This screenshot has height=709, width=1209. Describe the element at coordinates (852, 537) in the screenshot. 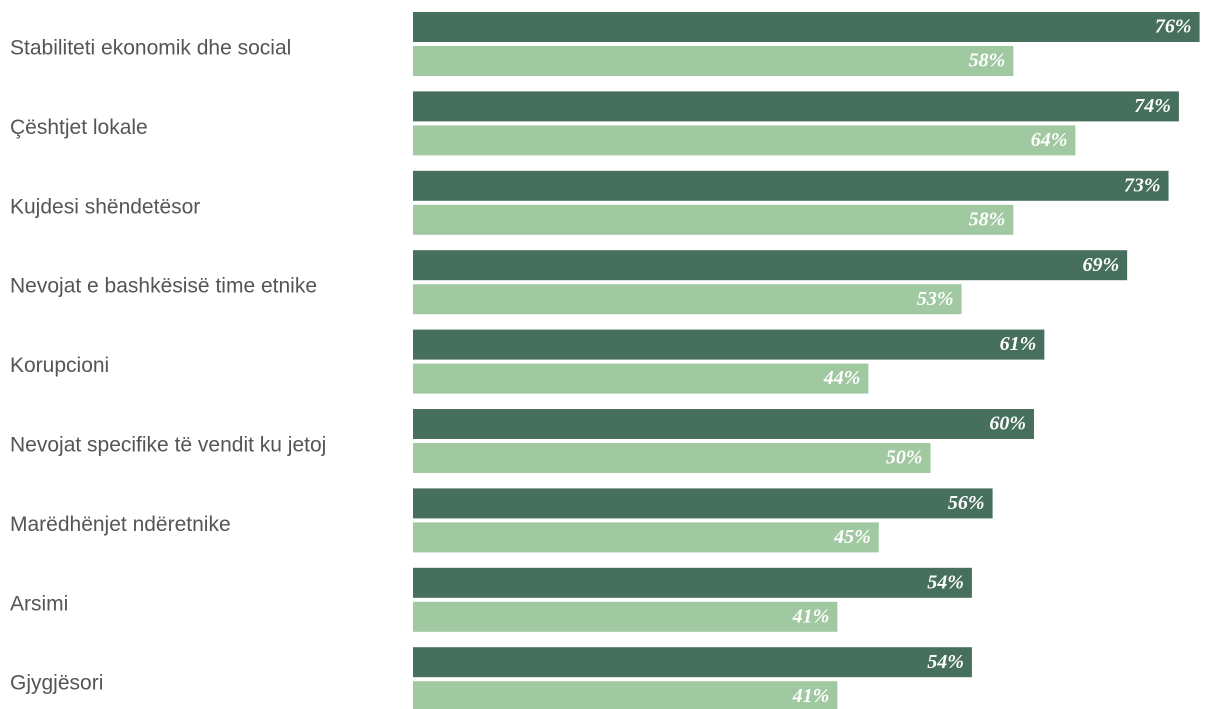

I see `data-label-series-2: 45%` at that location.